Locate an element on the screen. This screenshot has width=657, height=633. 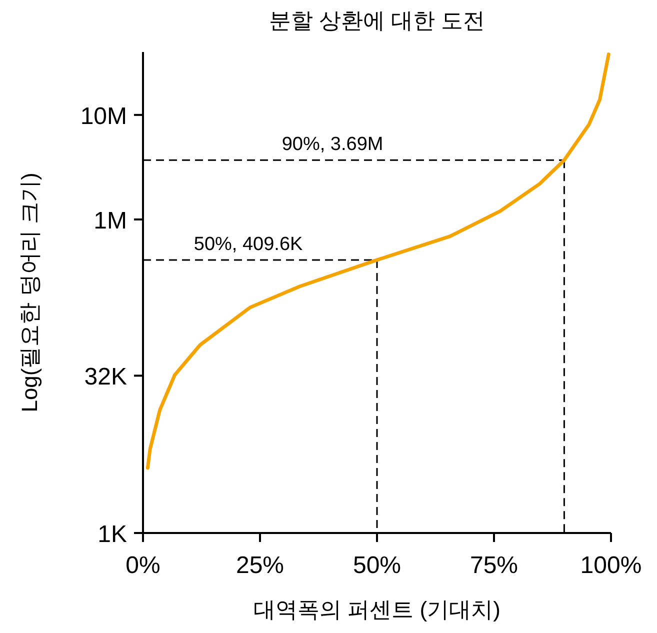
y-tick-label: 1M is located at coordinates (110, 220).